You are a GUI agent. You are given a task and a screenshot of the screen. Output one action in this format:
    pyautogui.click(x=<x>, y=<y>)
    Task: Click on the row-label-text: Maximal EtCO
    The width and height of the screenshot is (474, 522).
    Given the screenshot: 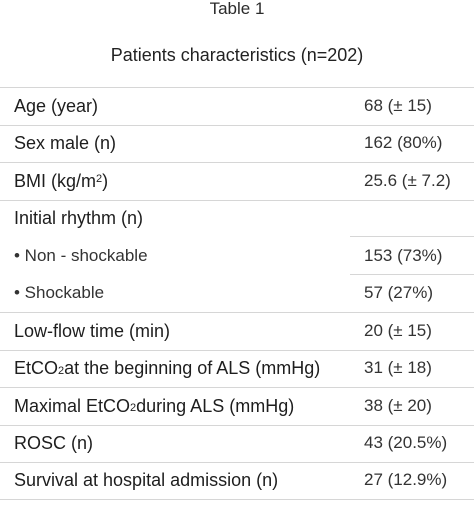 What is the action you would take?
    pyautogui.click(x=72, y=405)
    